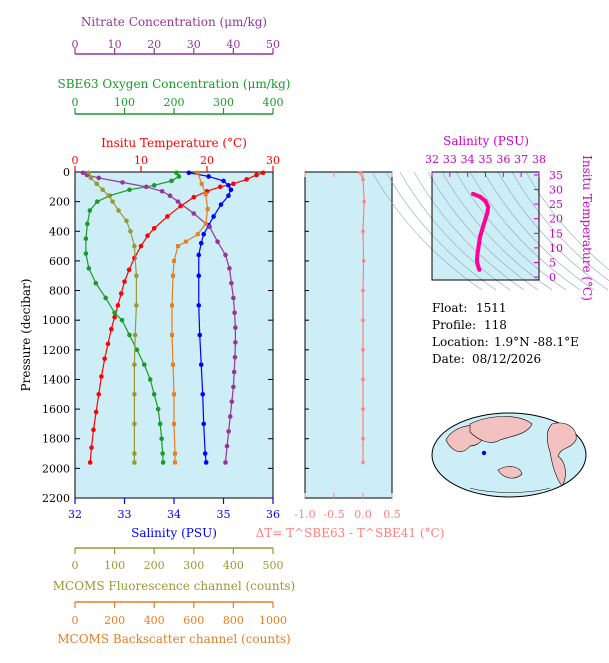 The image size is (609, 663). What do you see at coordinates (273, 514) in the screenshot?
I see `salinity-tick-label: 36` at bounding box center [273, 514].